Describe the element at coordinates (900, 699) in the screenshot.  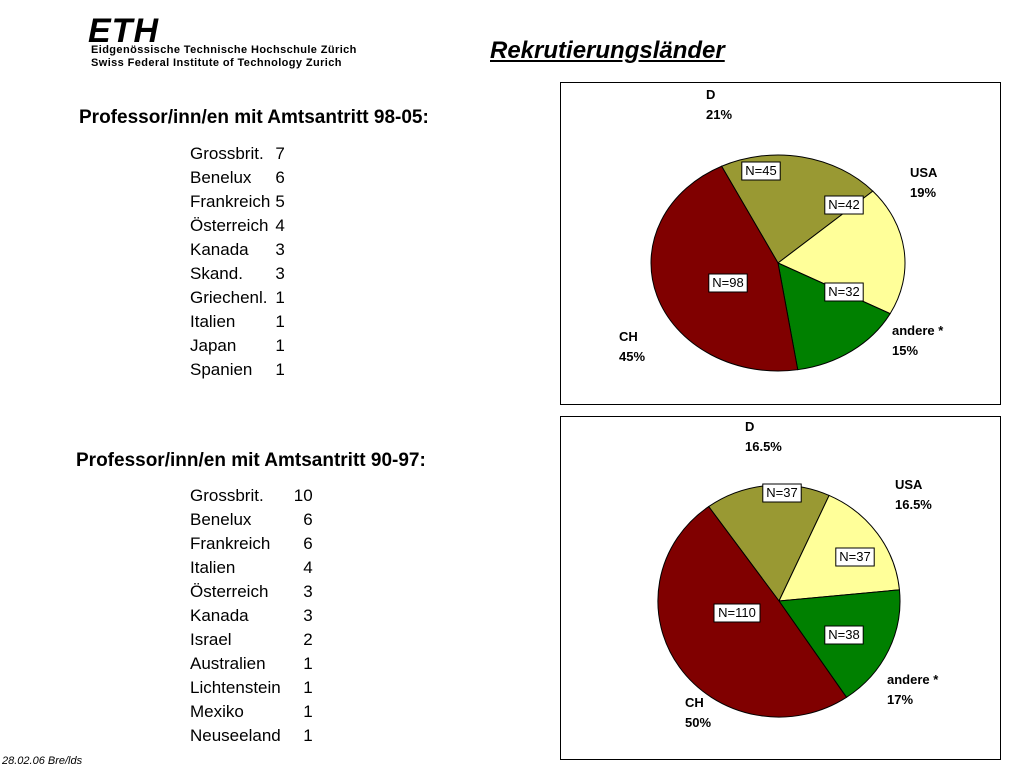
I see `pie-percent-label: 17%` at that location.